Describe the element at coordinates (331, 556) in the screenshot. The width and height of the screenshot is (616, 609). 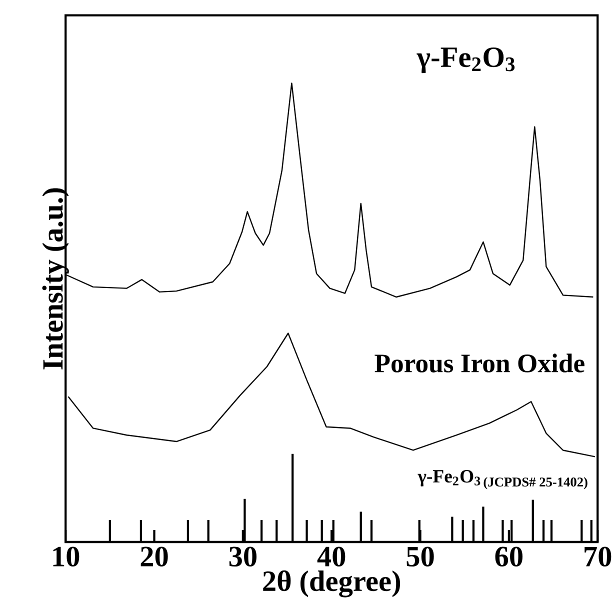
I see `x-tick-label: 40` at that location.